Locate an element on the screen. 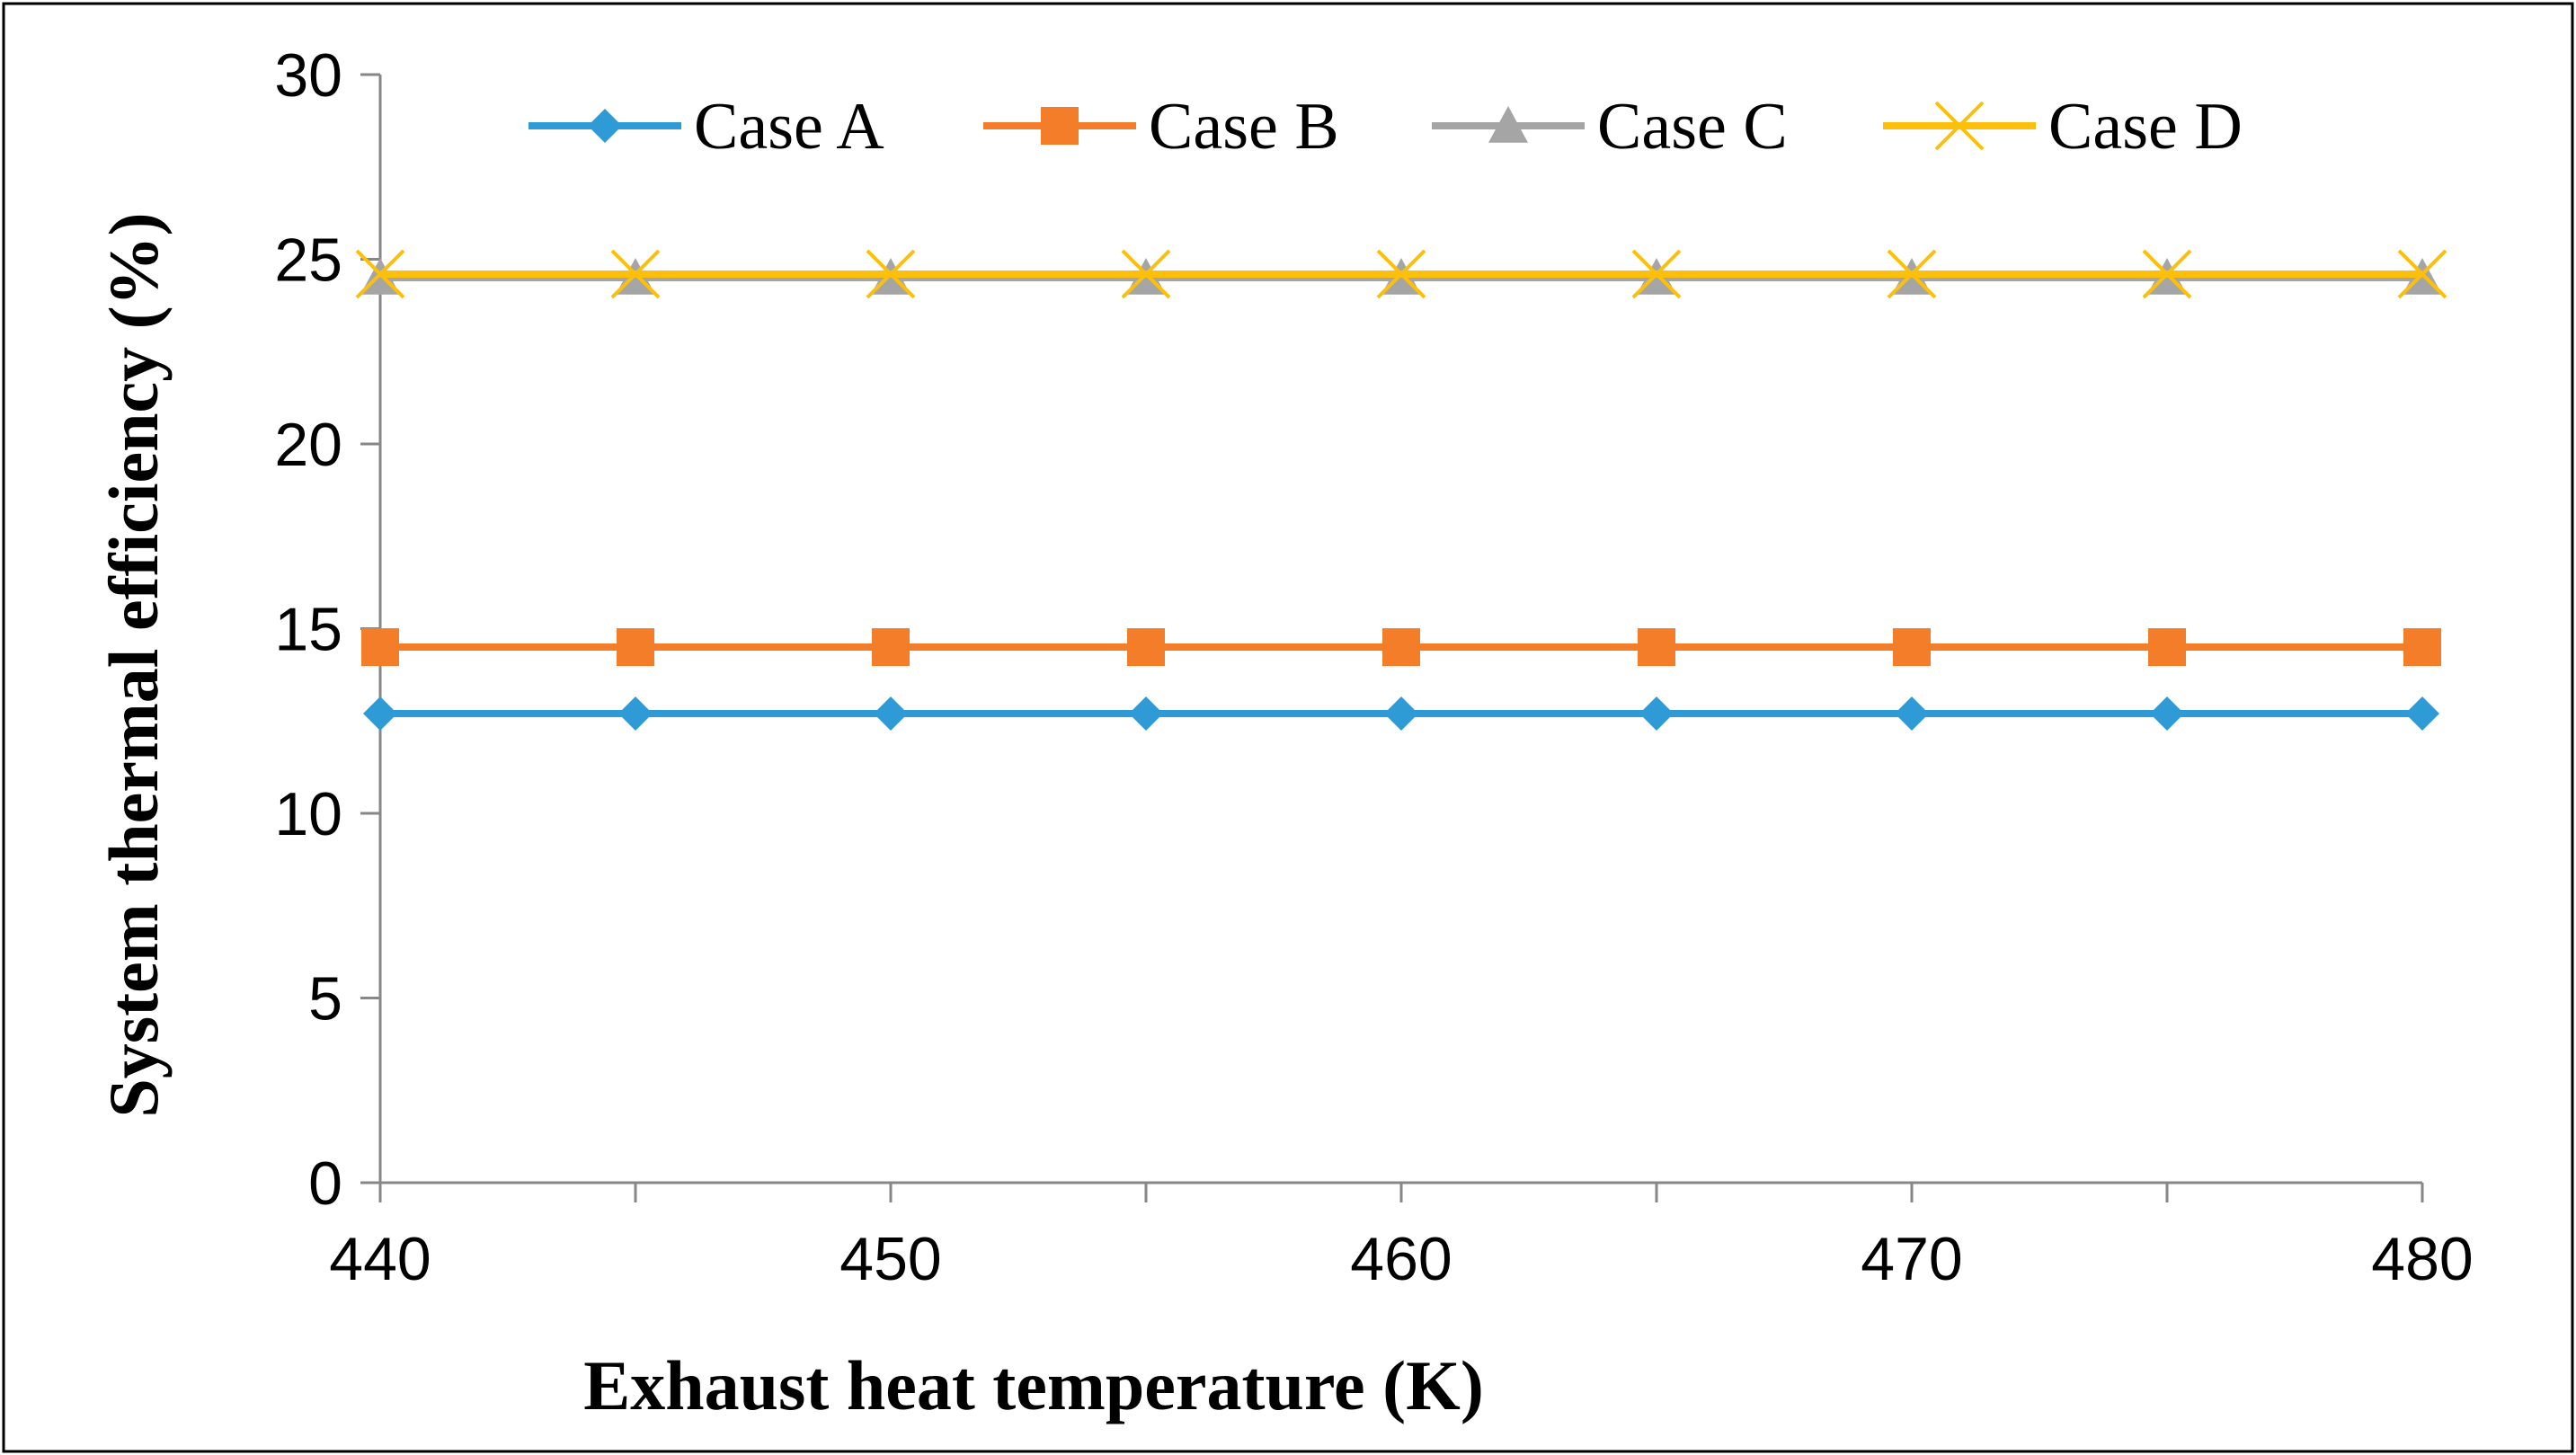 Image resolution: width=2576 pixels, height=1455 pixels. y-tick-label: 5 is located at coordinates (325, 1000).